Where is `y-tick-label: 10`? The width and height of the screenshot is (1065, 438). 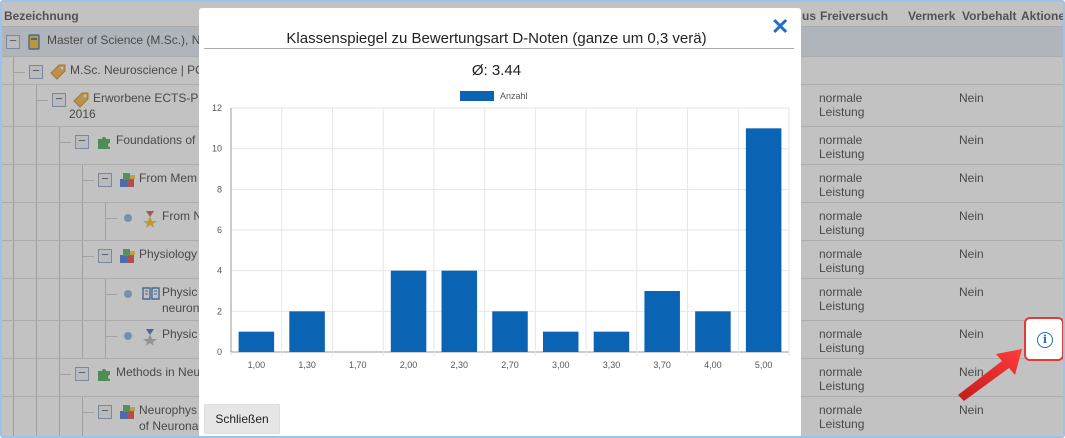
y-tick-label: 10 is located at coordinates (217, 149).